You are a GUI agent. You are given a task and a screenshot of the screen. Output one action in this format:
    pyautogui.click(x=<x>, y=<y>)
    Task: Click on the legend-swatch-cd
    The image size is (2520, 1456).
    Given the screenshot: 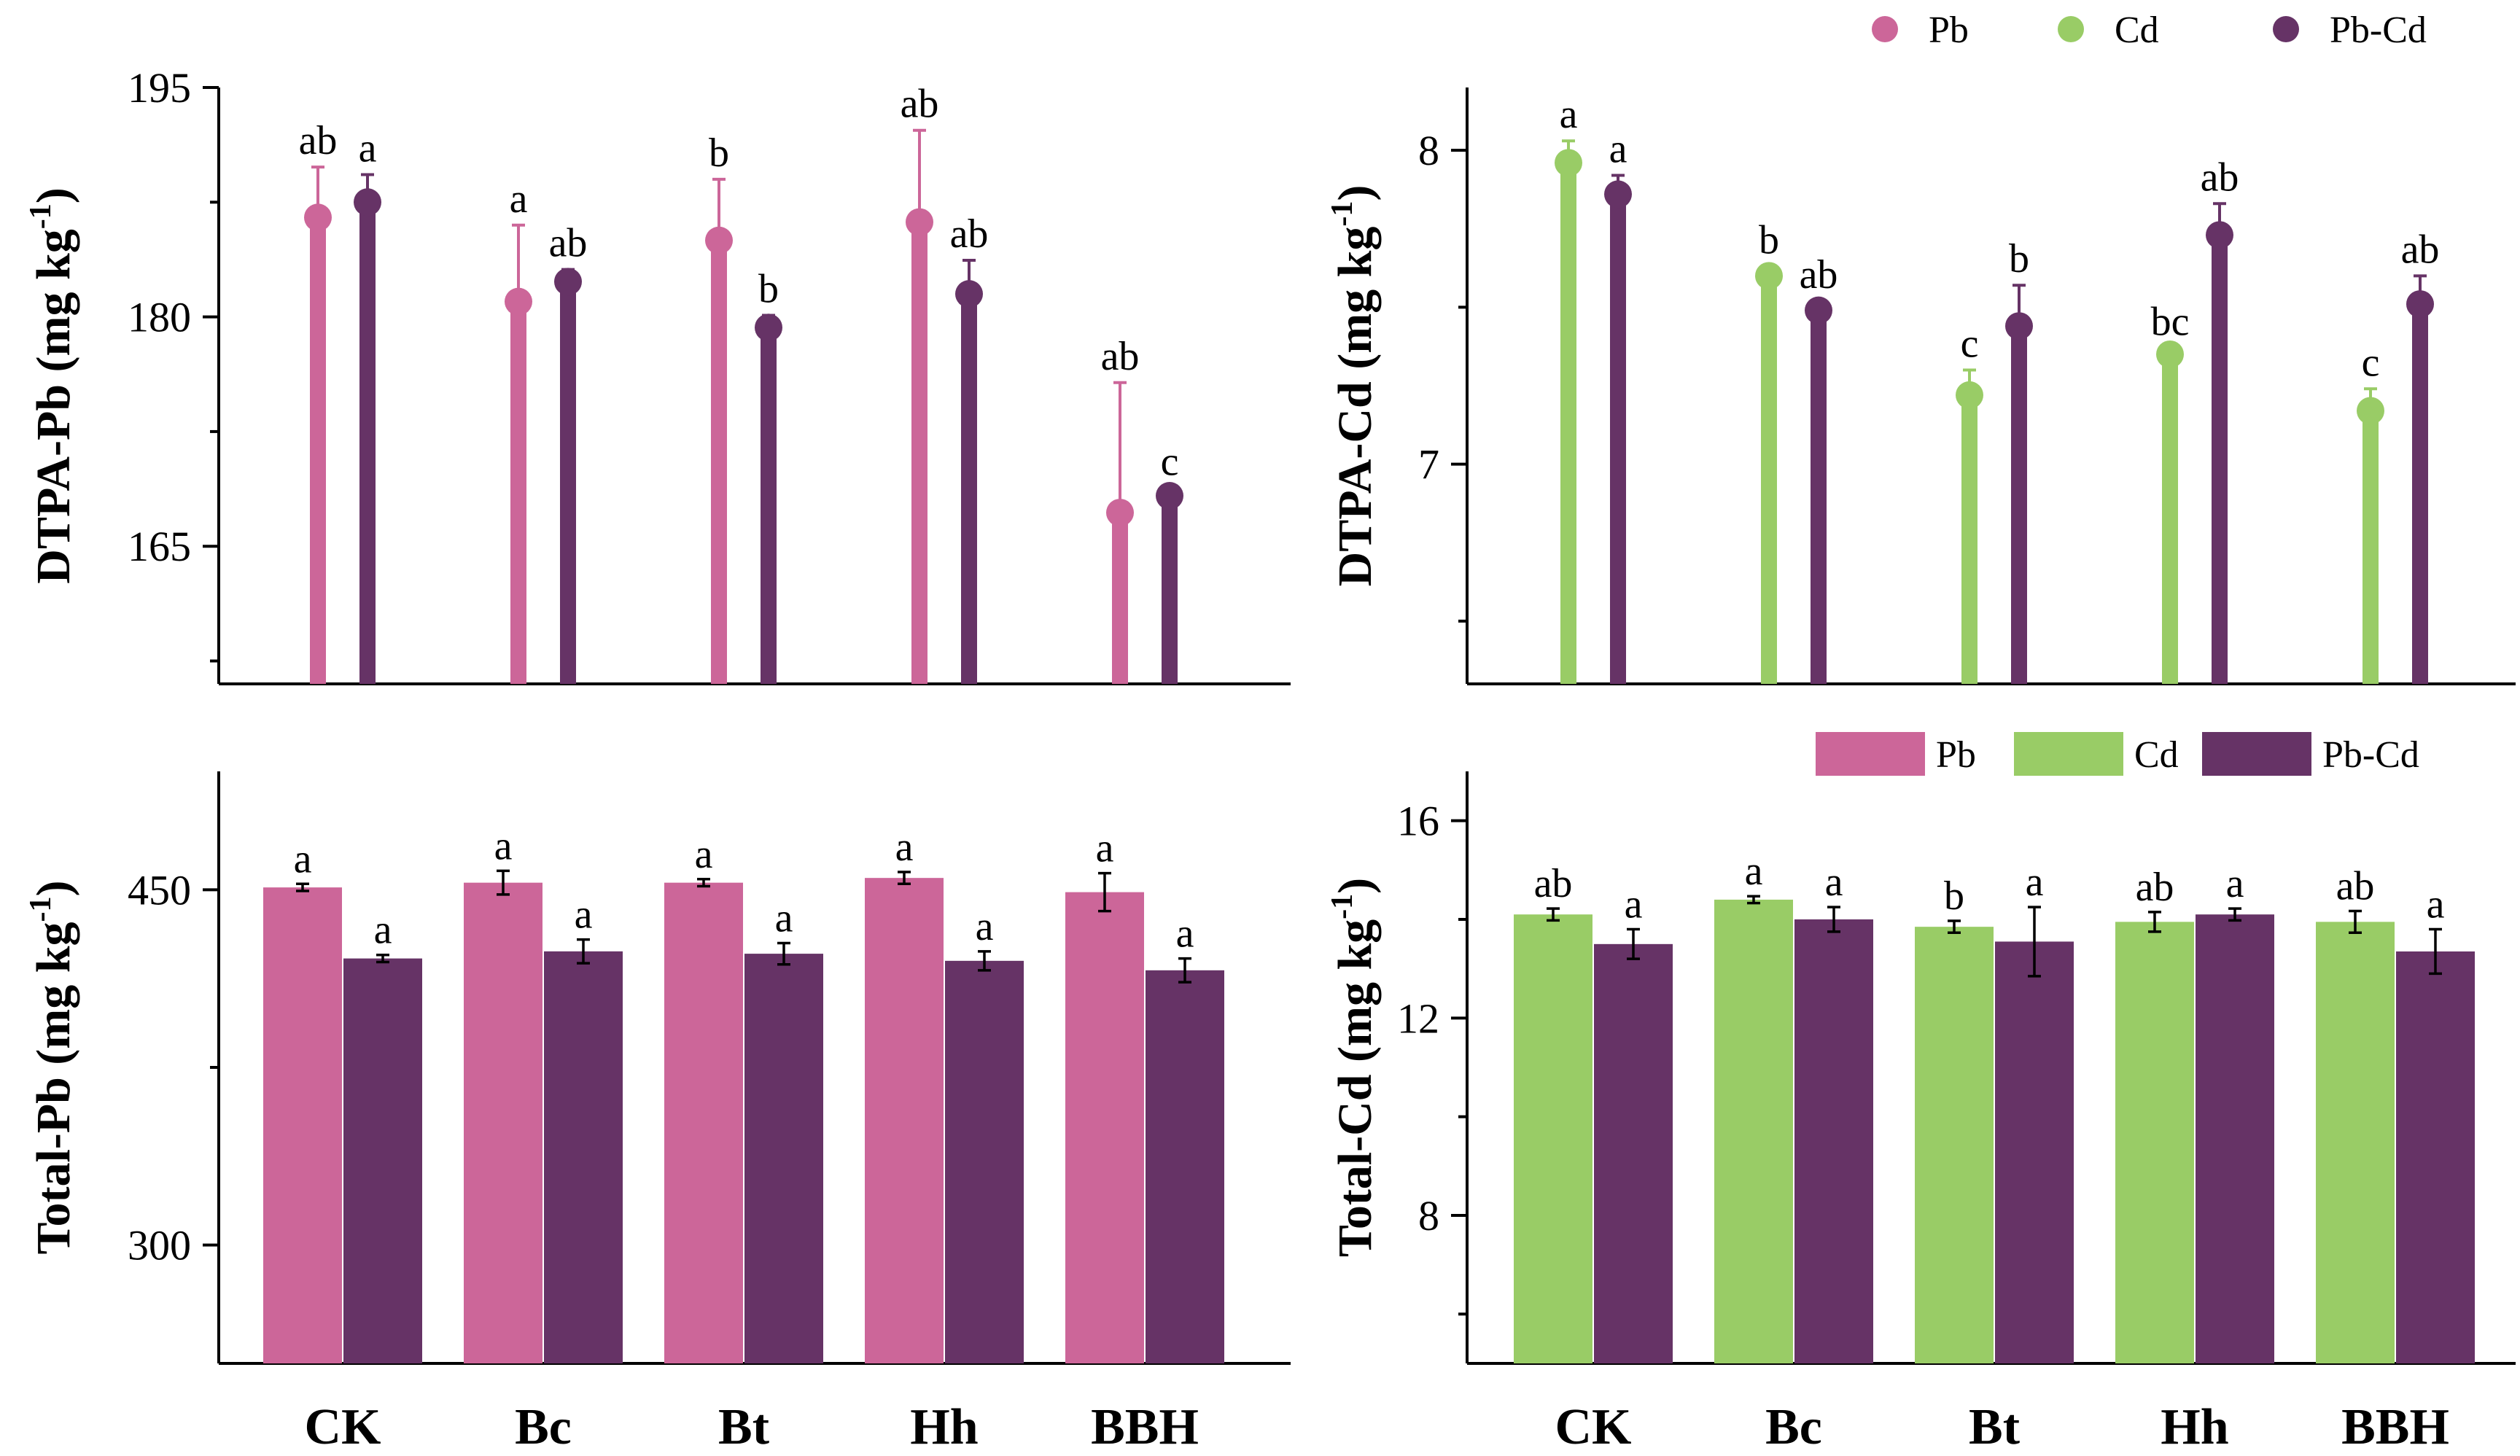 What is the action you would take?
    pyautogui.click(x=2068, y=754)
    